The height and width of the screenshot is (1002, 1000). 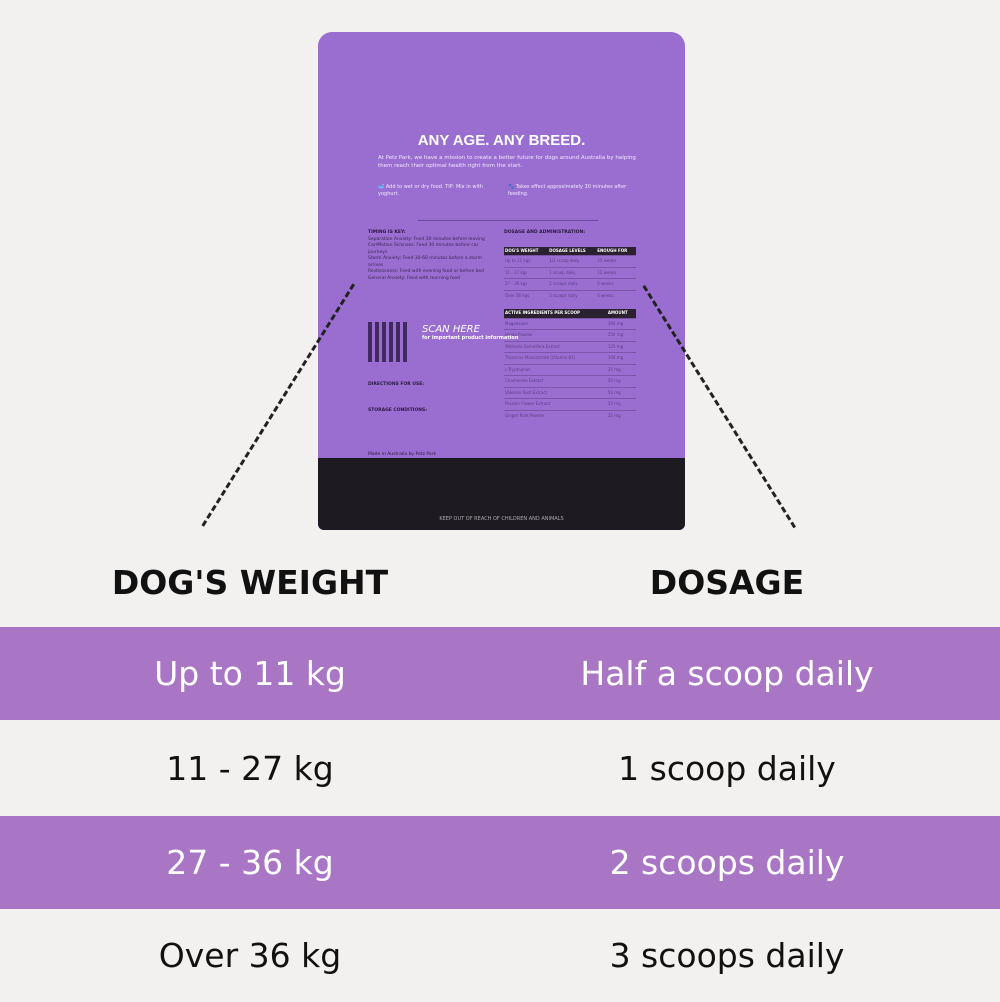 I want to click on table-cell: Thiamine Mononitrate (Vitamin B1), so click(x=555, y=358).